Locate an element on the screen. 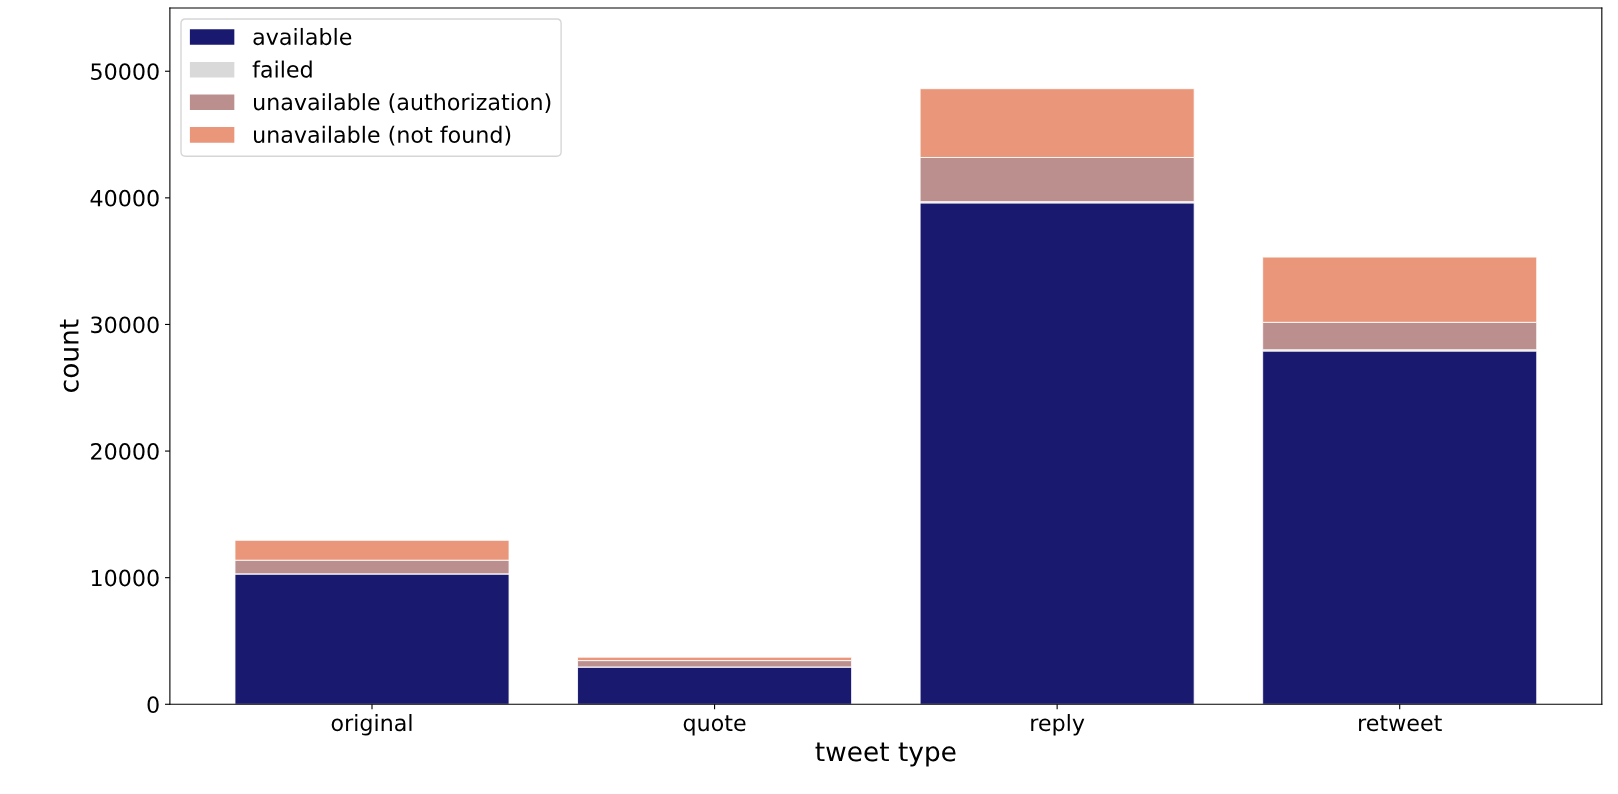  x-axis-title: tweet type is located at coordinates (885, 754).